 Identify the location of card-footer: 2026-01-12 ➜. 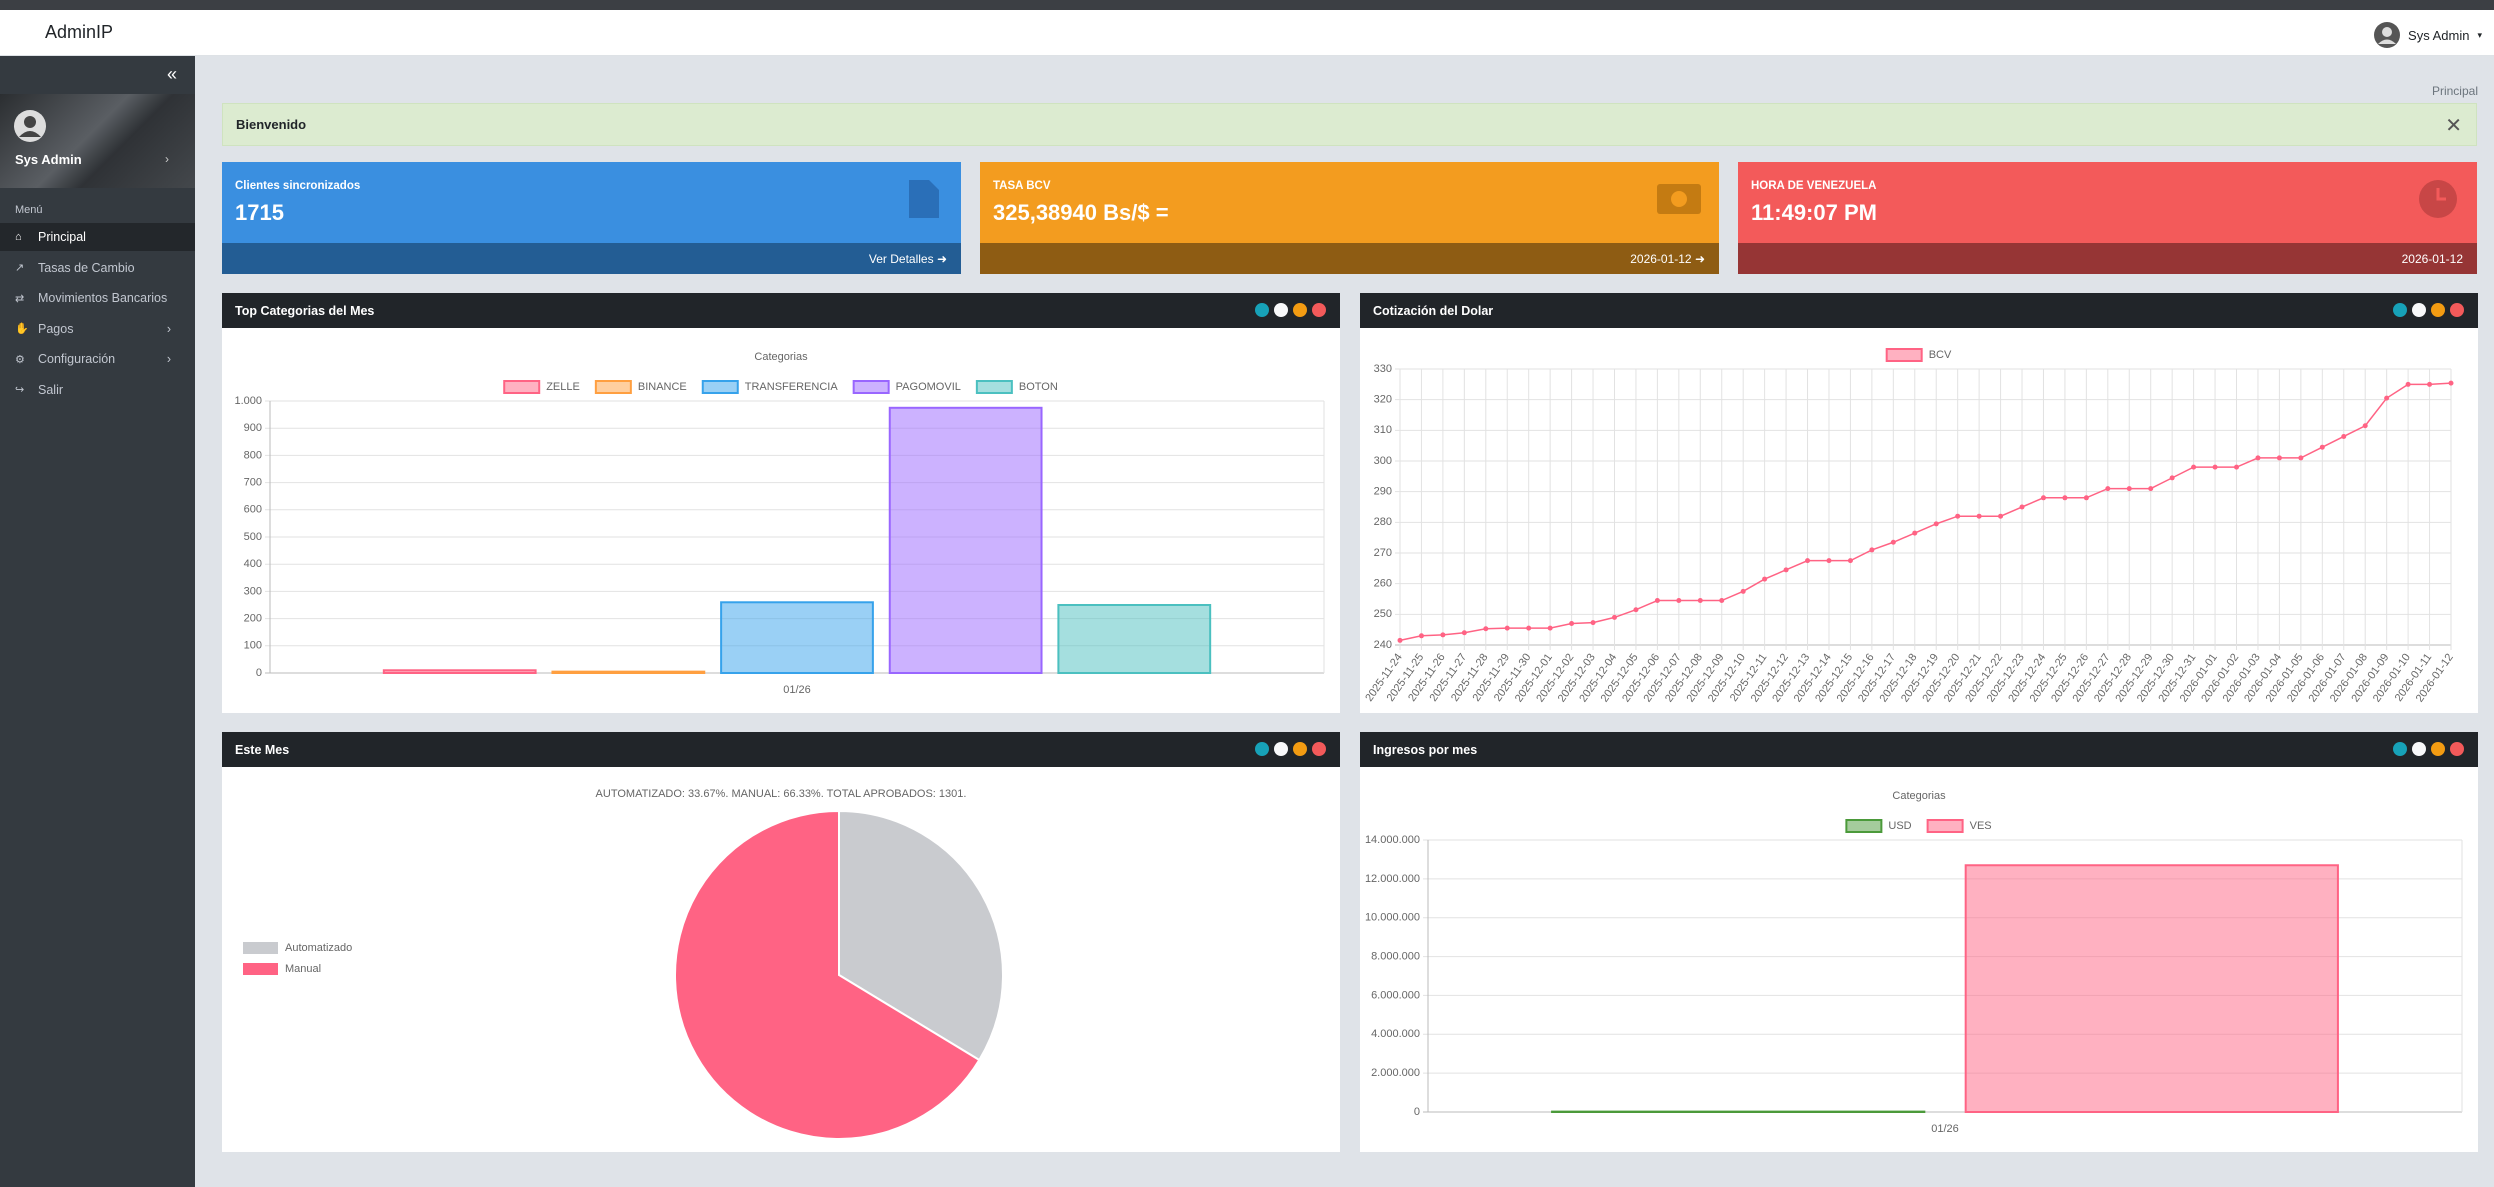
(1349, 258).